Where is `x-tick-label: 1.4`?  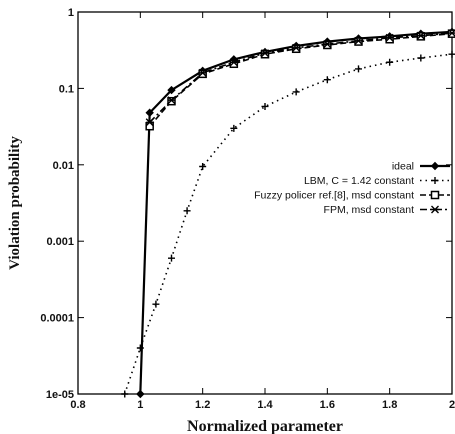
x-tick-label: 1.4 is located at coordinates (265, 405).